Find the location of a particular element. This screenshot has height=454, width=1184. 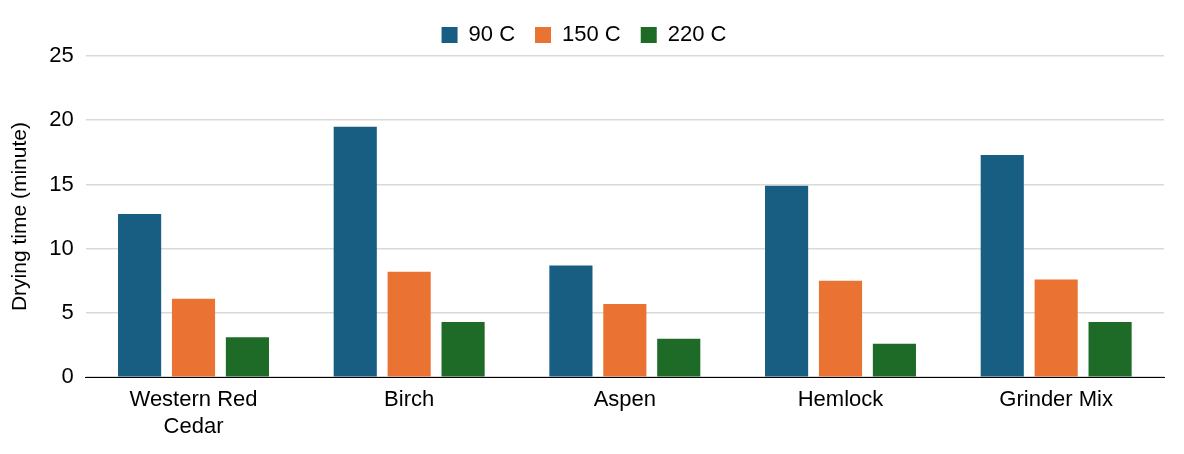

y-tick-label: 20 is located at coordinates (61, 119).